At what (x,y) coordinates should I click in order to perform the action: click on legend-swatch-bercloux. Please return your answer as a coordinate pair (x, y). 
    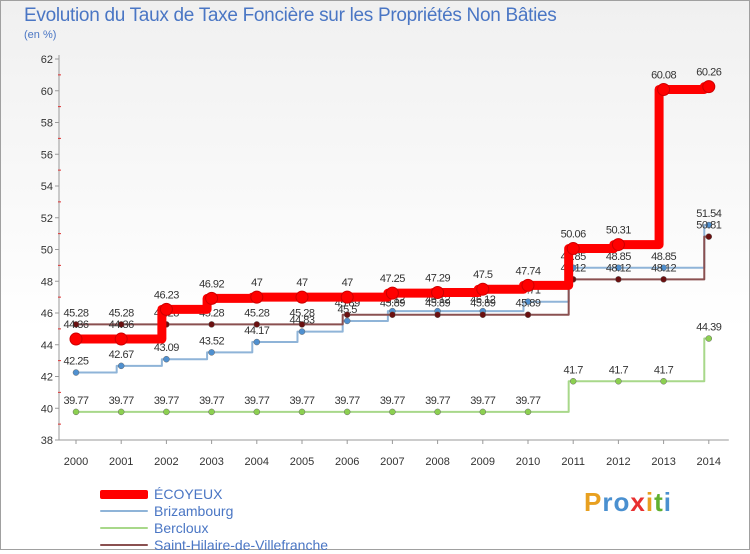
    Looking at the image, I should click on (124, 528).